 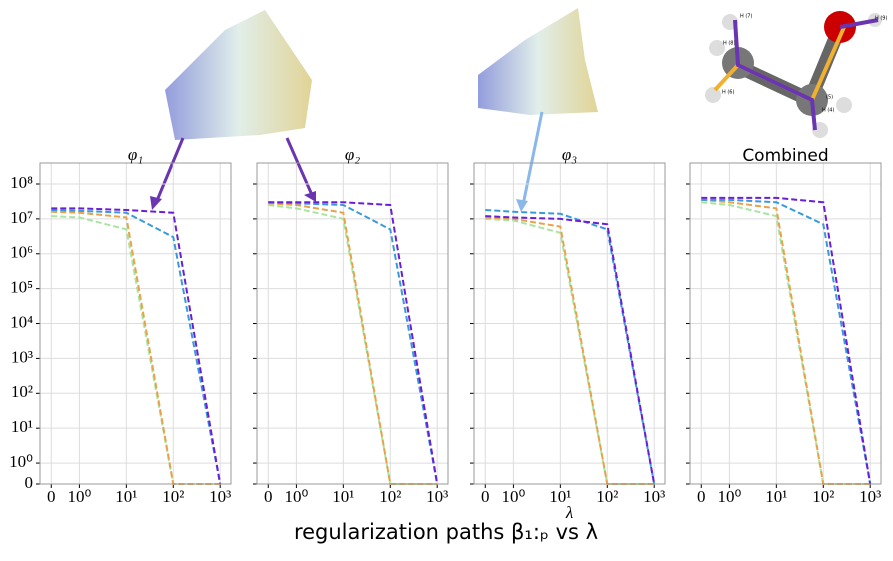 I want to click on y-tick-label: 10⁴, so click(x=21, y=321).